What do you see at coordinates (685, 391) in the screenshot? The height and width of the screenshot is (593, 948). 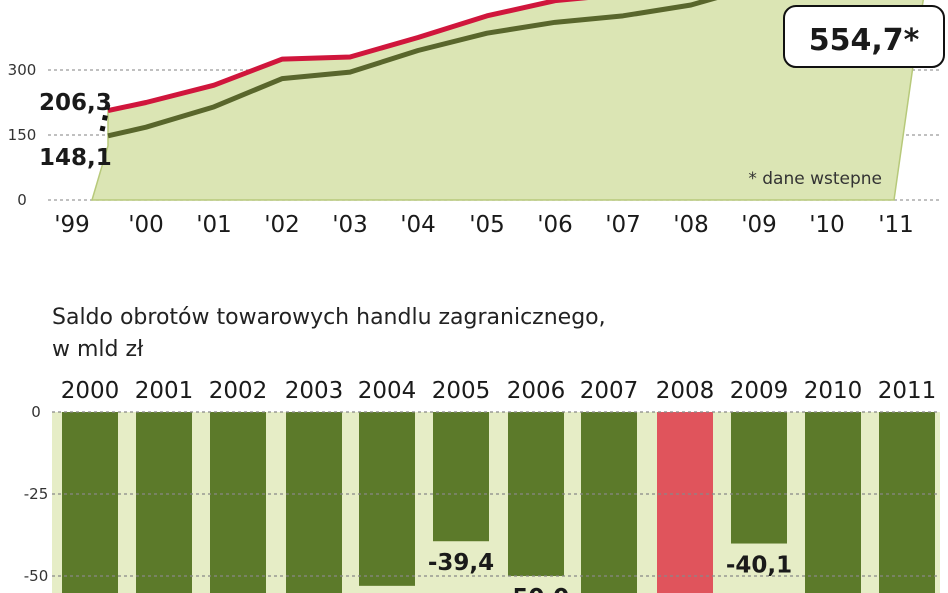 I see `category-label: 2008` at bounding box center [685, 391].